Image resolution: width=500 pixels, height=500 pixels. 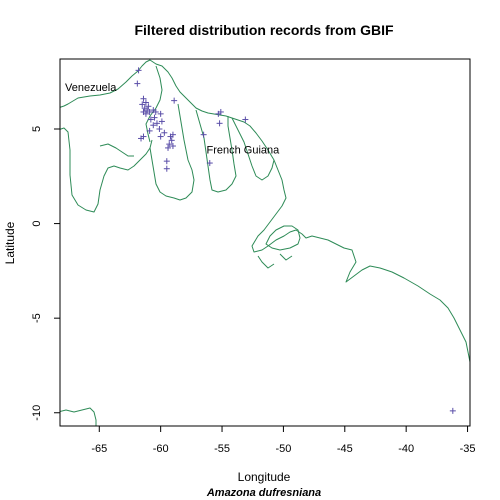 What do you see at coordinates (78, 416) in the screenshot?
I see `southwest-coastline` at bounding box center [78, 416].